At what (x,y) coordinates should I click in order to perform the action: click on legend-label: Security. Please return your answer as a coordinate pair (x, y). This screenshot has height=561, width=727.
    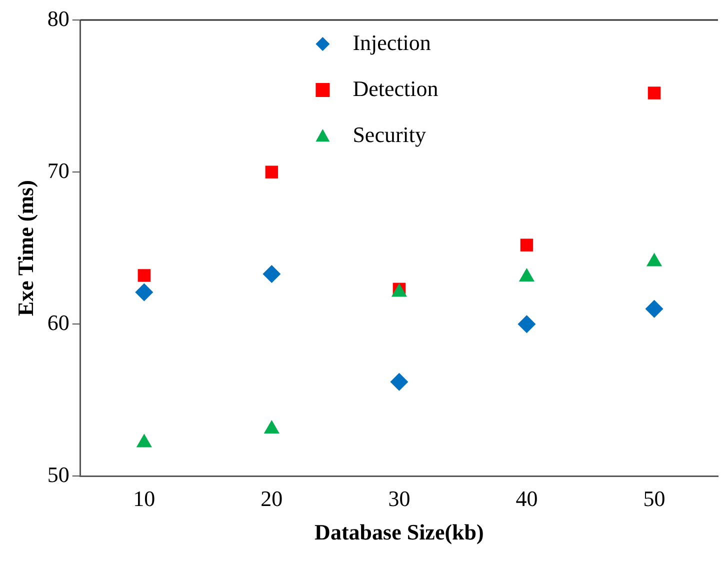
    Looking at the image, I should click on (389, 134).